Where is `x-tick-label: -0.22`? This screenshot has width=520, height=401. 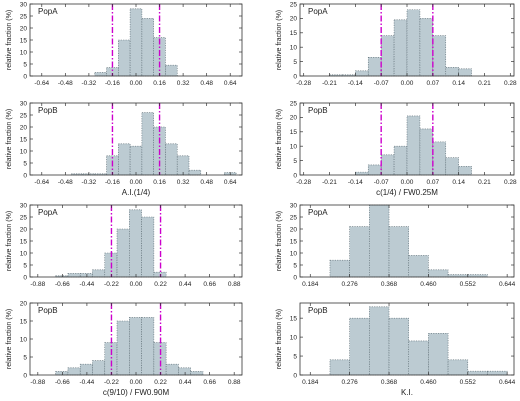 x-tick-label: -0.22 is located at coordinates (111, 284).